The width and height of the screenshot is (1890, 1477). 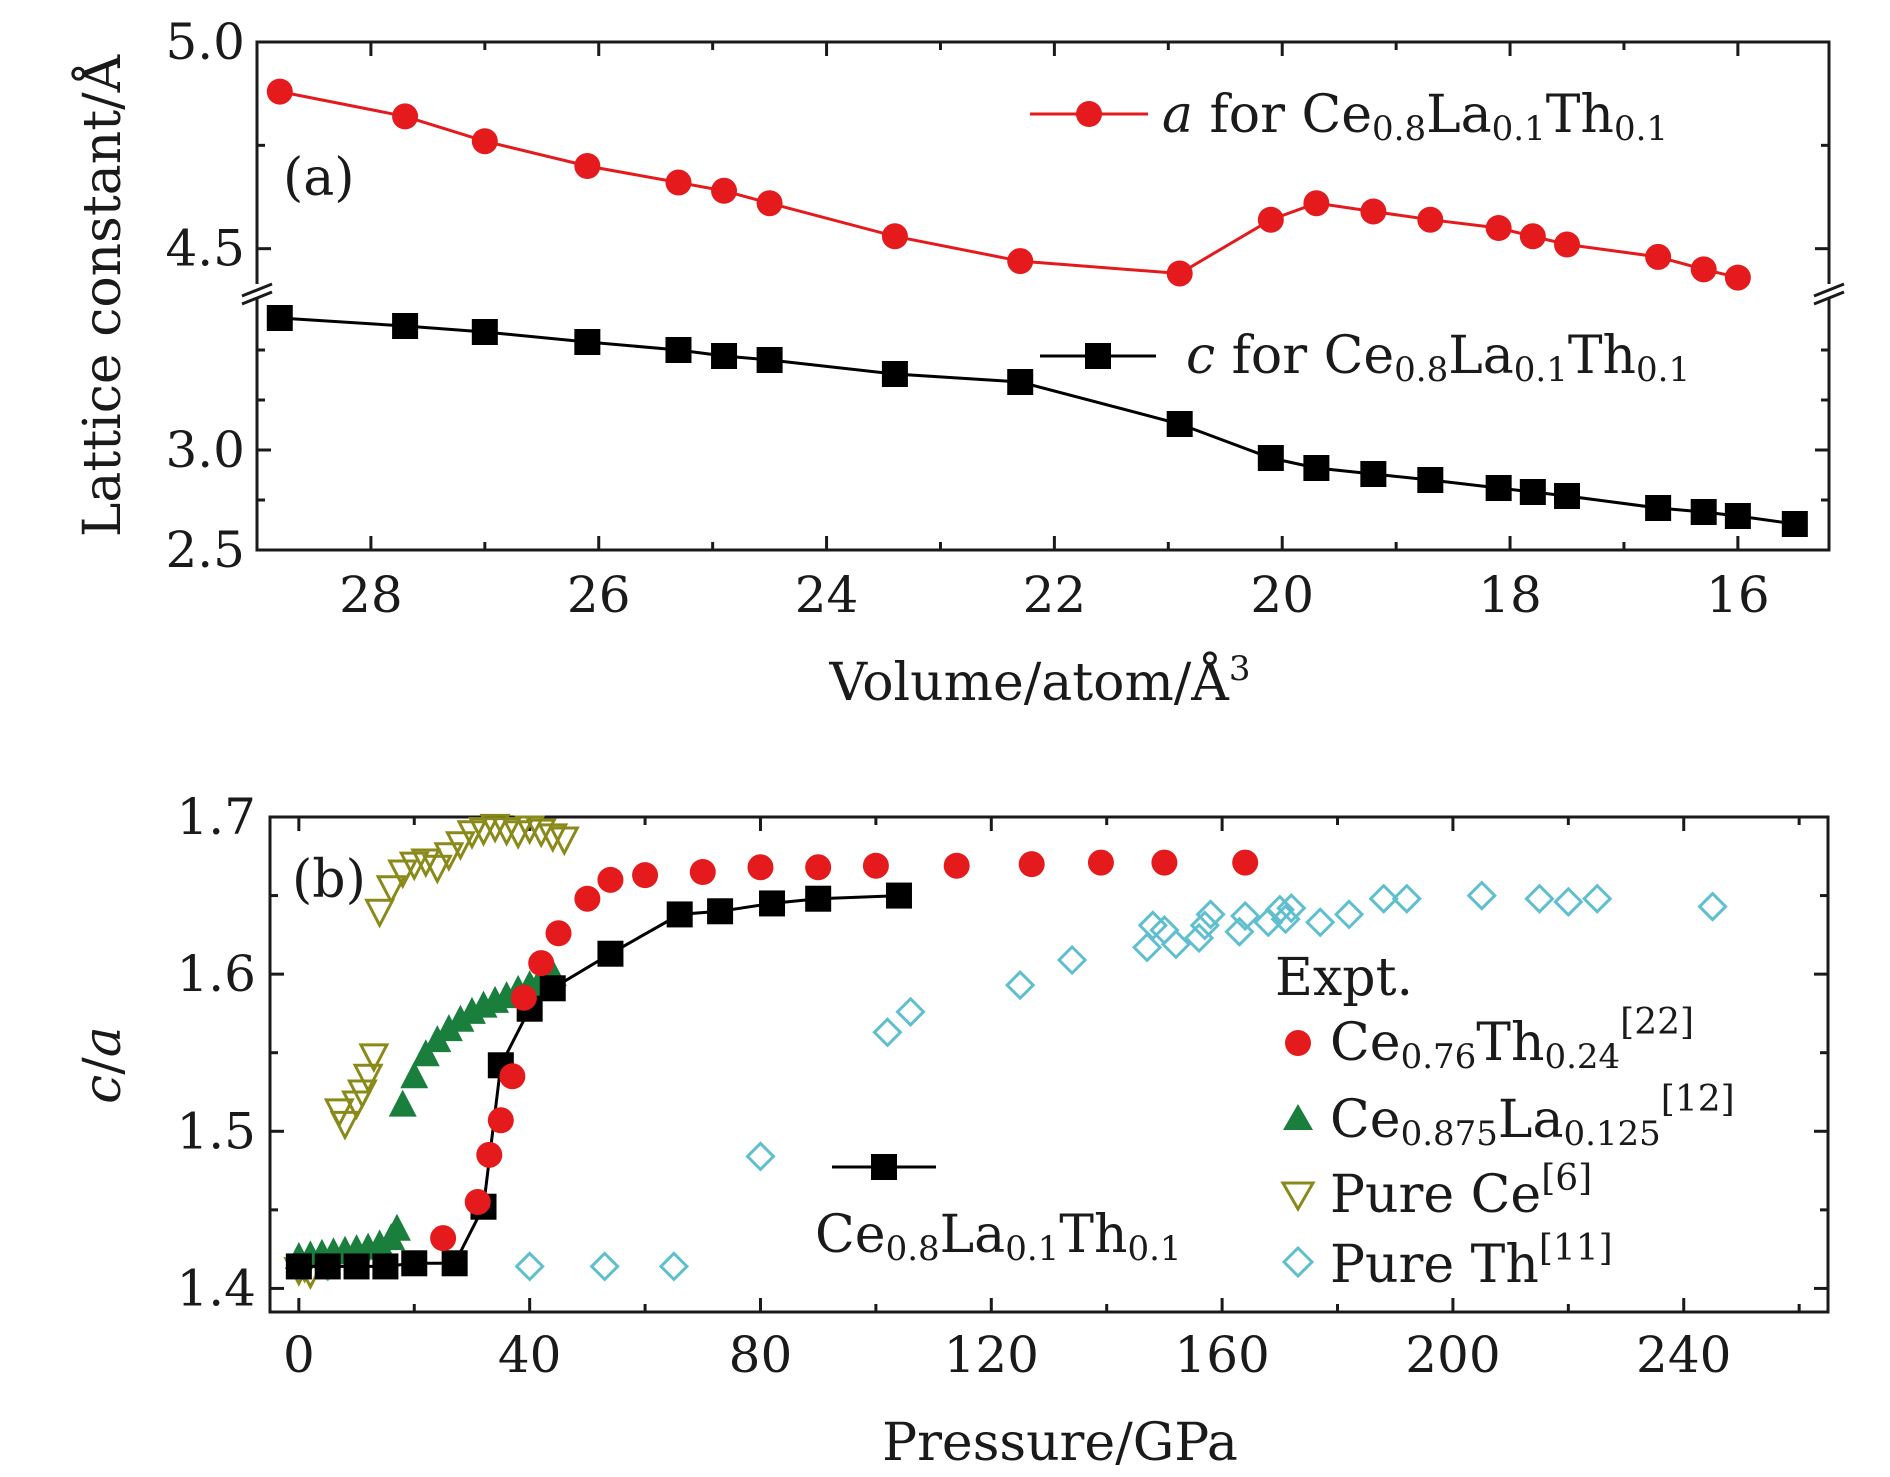 What do you see at coordinates (1471, 1261) in the screenshot?
I see `svg-text: Pure Th[11]` at bounding box center [1471, 1261].